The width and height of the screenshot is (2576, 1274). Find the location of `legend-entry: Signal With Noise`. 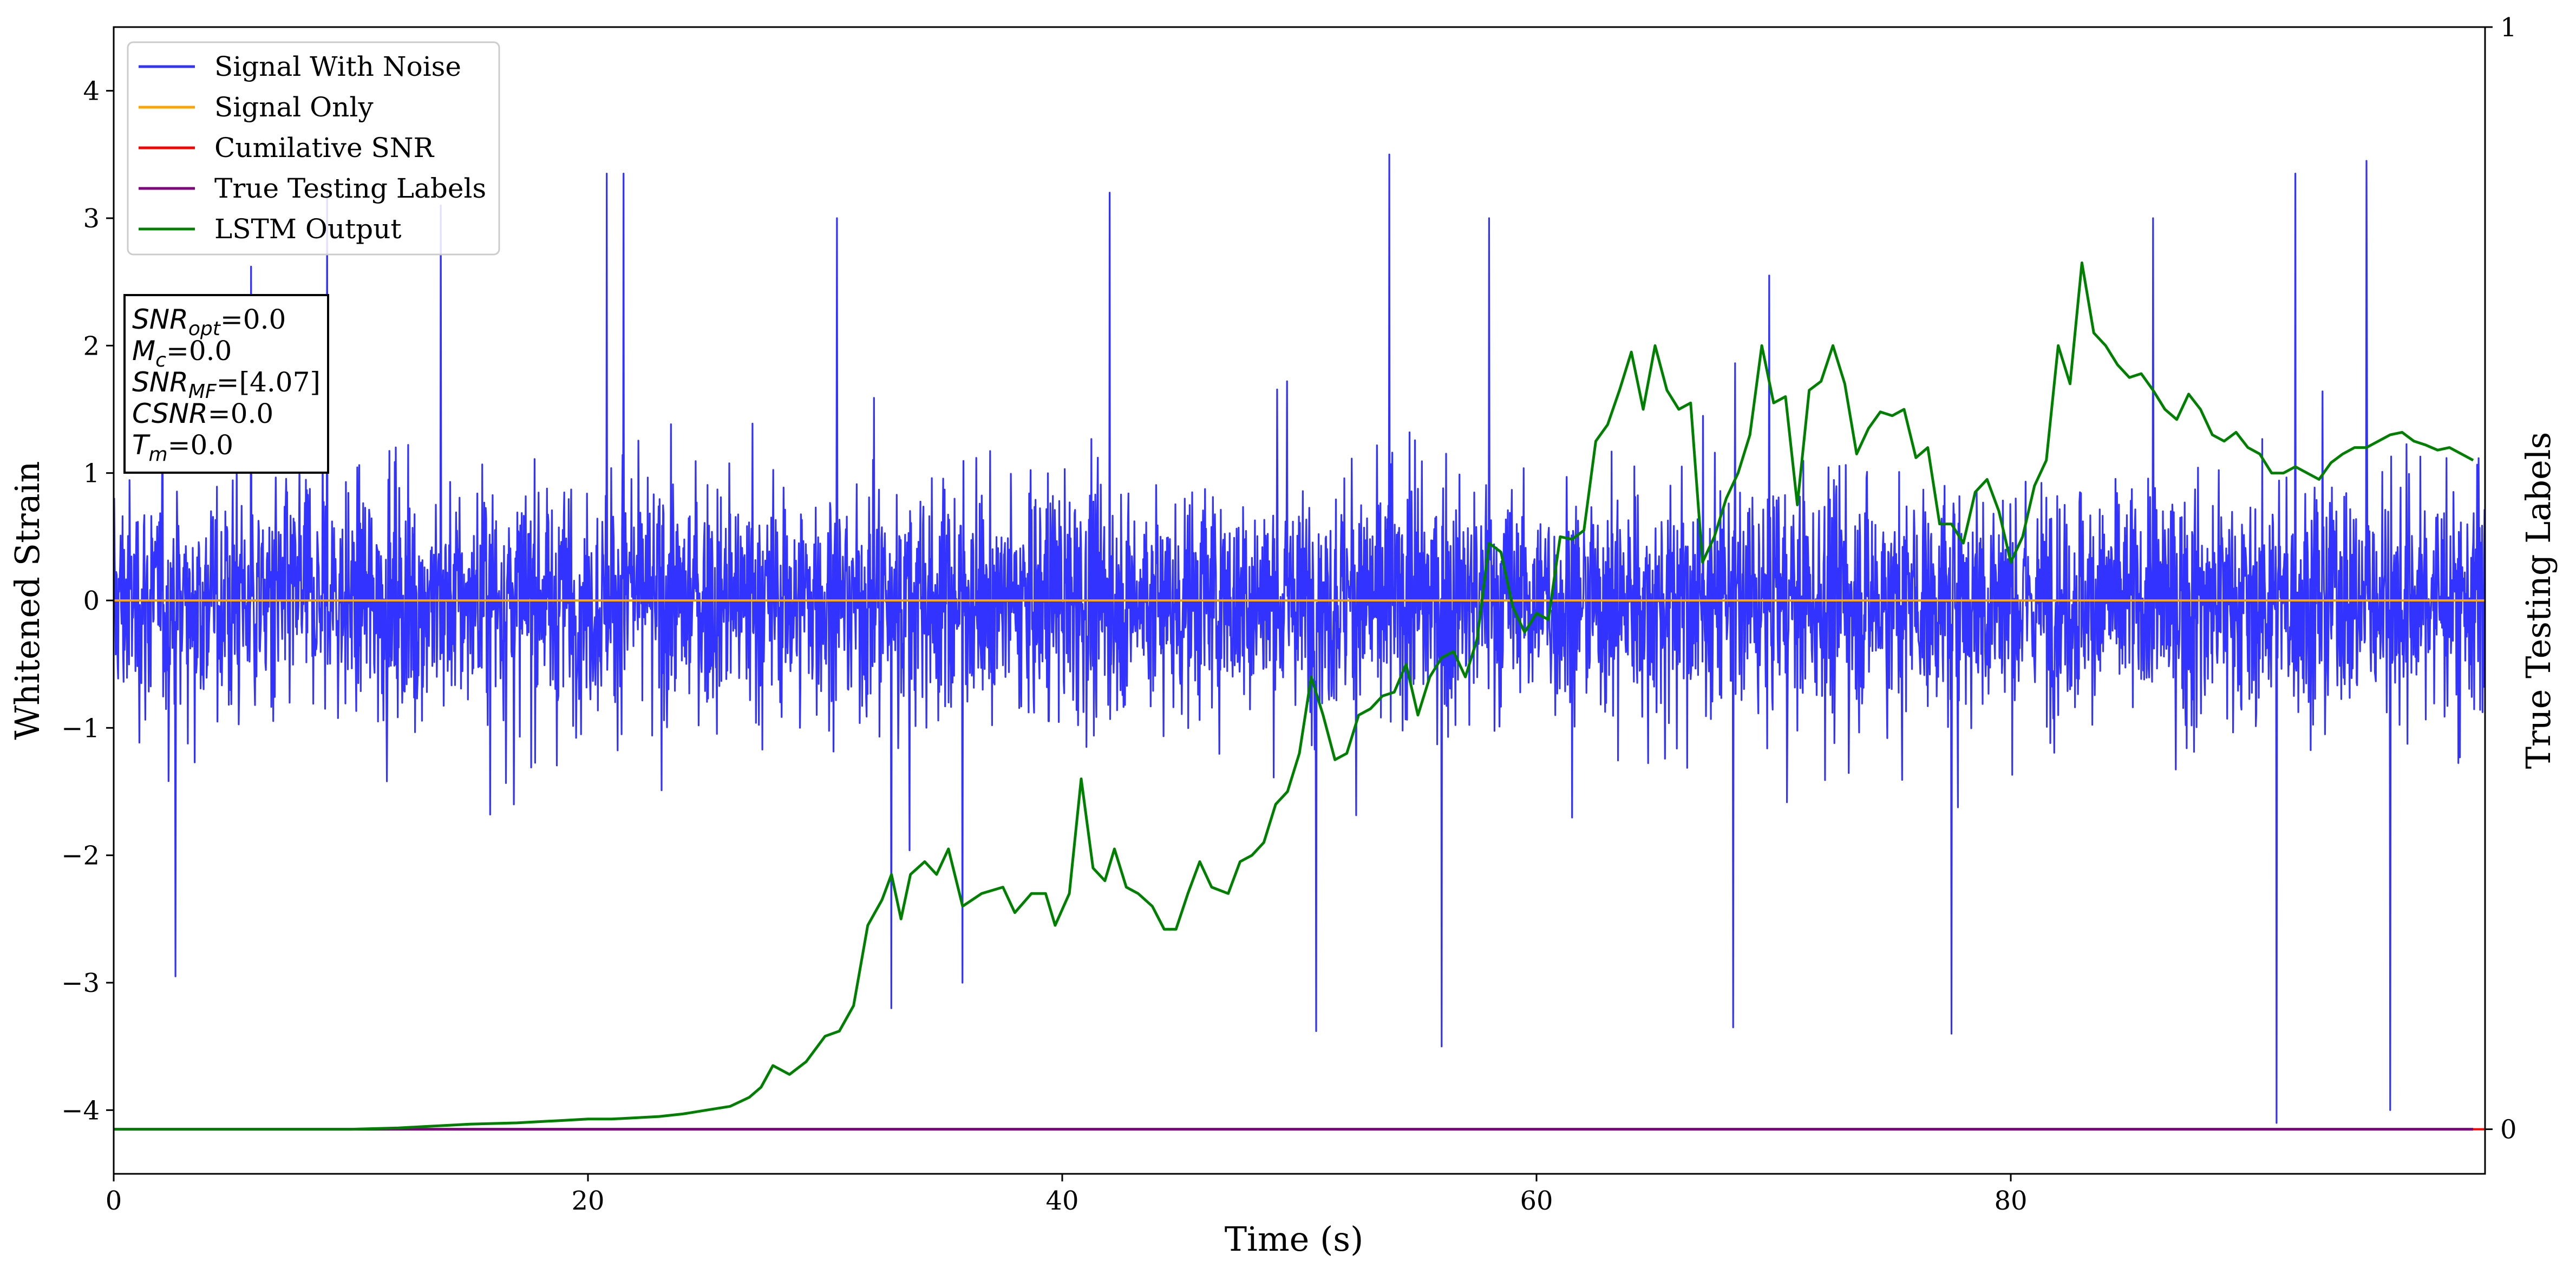

legend-entry: Signal With Noise is located at coordinates (337, 66).